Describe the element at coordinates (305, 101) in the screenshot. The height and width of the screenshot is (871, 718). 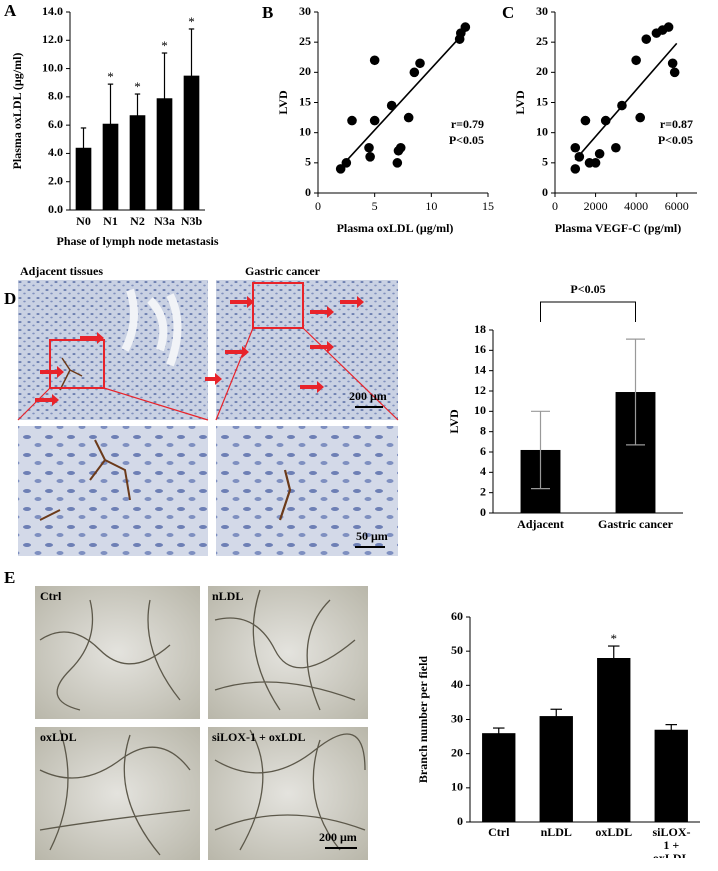
I see `y-tick-label: 15` at that location.